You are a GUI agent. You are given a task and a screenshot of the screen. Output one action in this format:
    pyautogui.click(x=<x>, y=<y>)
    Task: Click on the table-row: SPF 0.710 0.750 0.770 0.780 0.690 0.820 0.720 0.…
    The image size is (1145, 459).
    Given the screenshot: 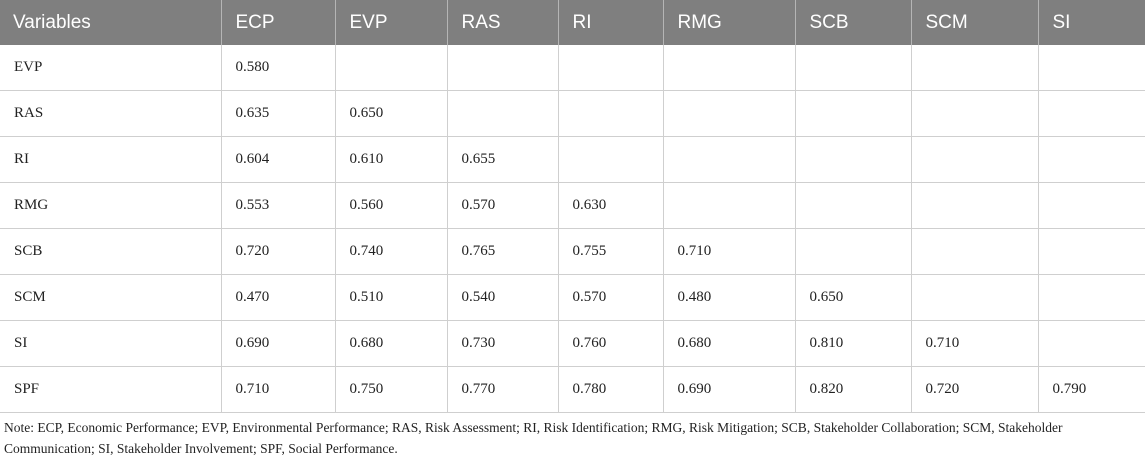 What is the action you would take?
    pyautogui.click(x=572, y=389)
    